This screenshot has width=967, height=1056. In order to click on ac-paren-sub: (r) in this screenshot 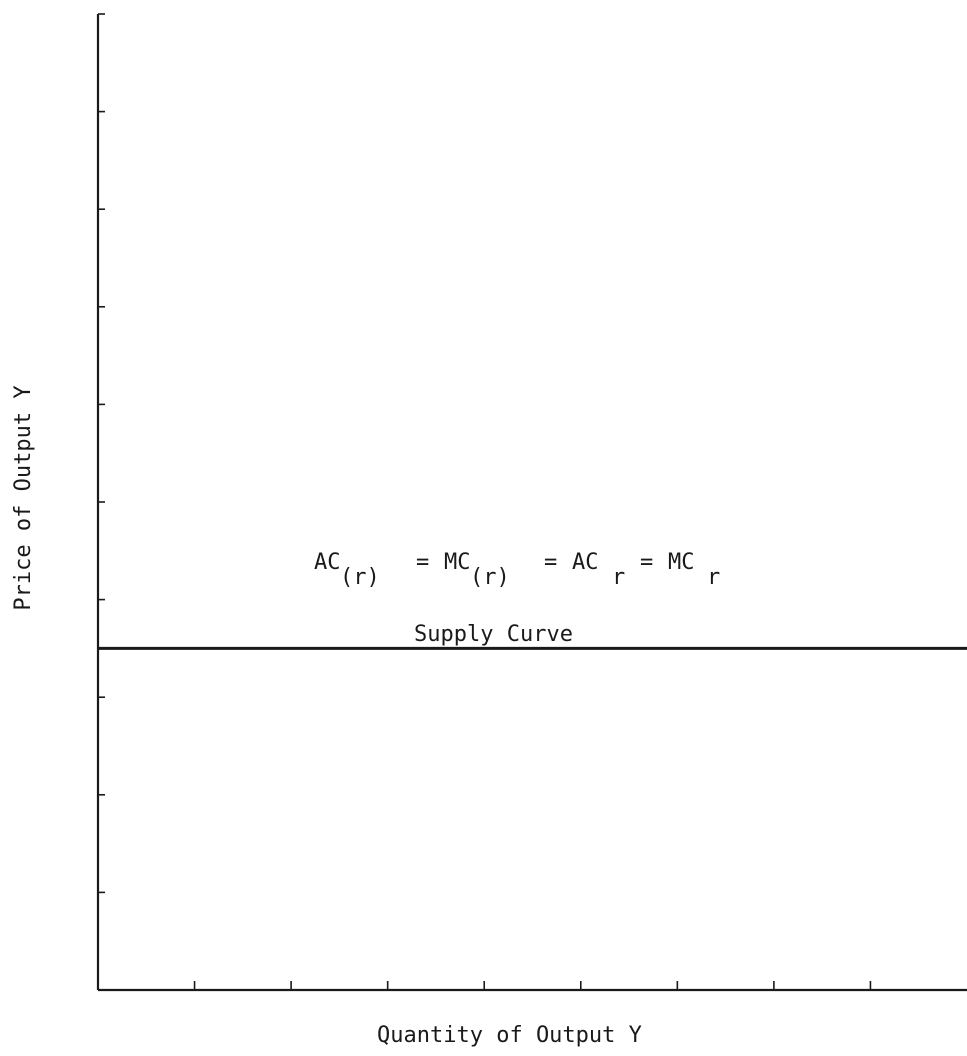, I will do `click(360, 577)`.